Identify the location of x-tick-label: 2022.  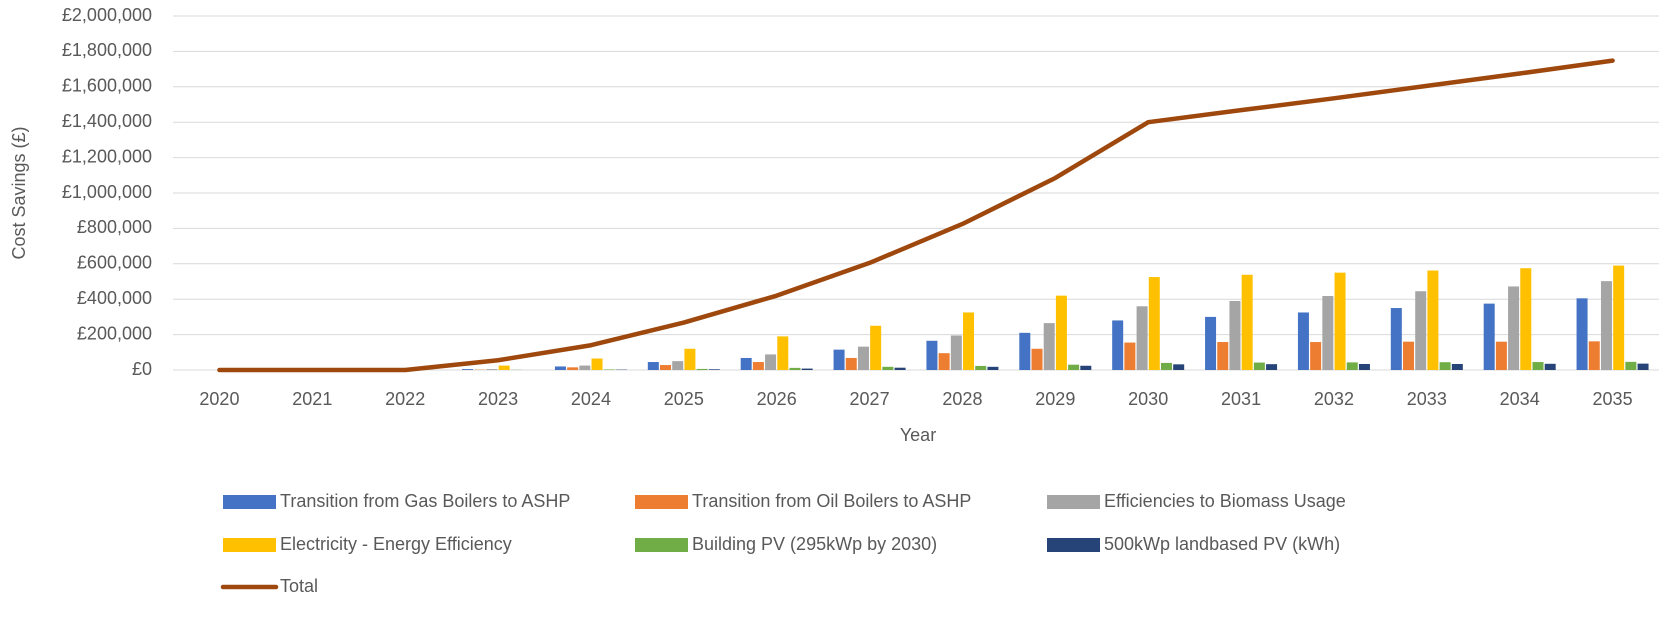
(405, 399).